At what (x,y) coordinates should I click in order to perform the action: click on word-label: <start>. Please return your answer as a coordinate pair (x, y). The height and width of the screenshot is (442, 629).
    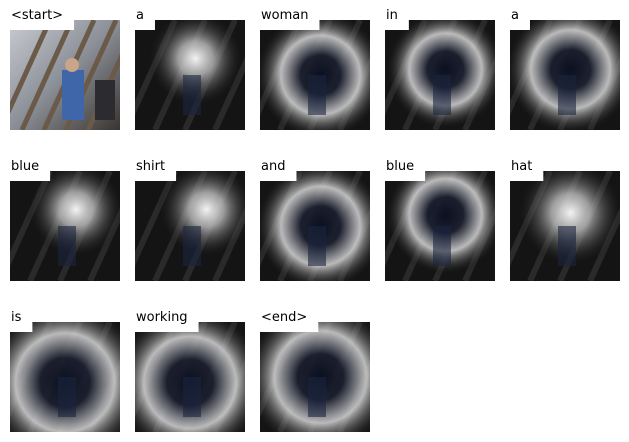
    Looking at the image, I should click on (37, 15).